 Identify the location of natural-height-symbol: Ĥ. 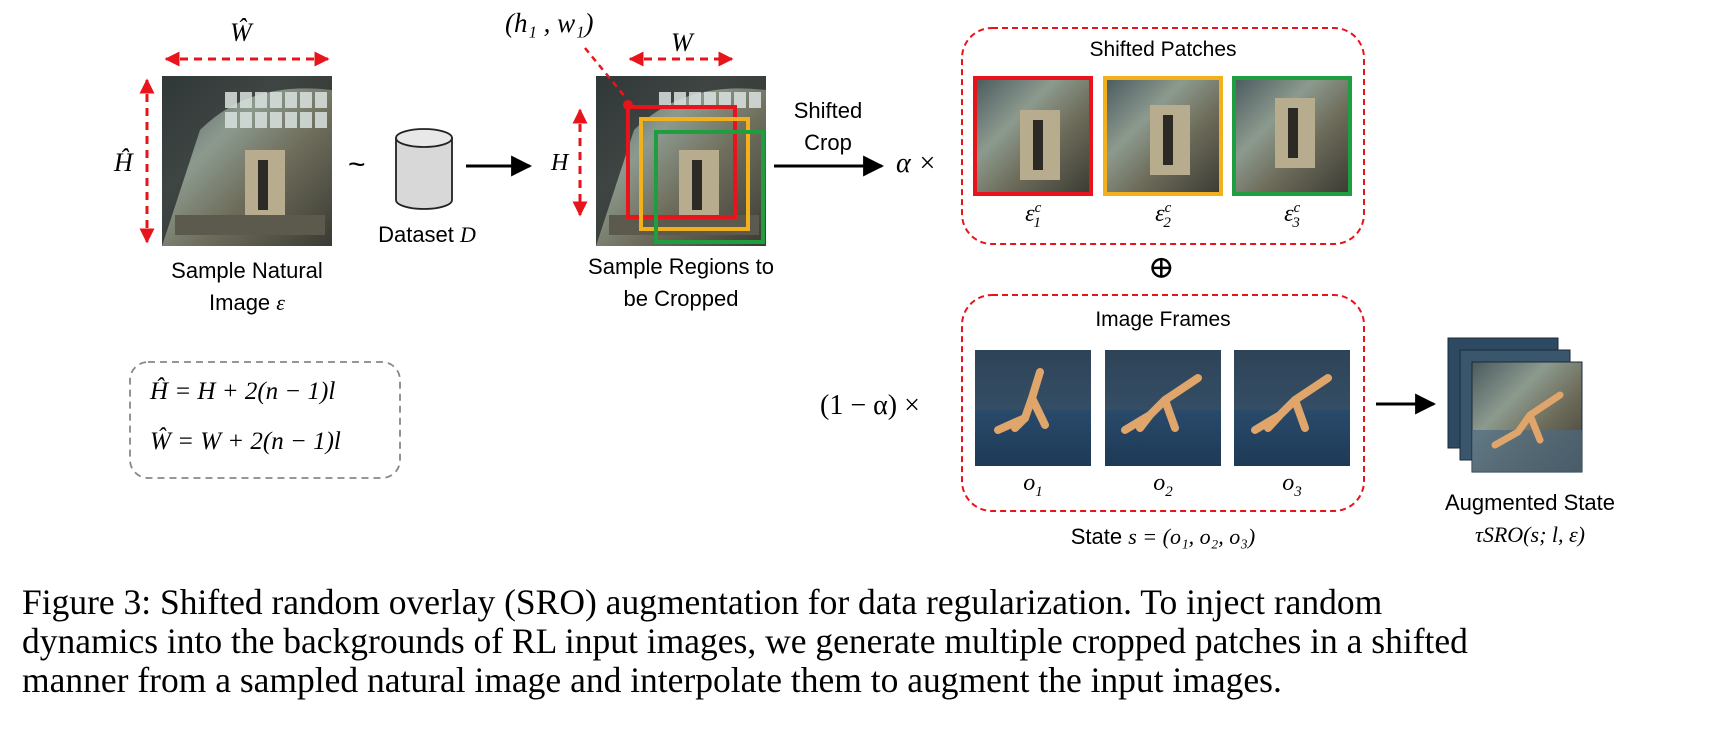
(123, 162).